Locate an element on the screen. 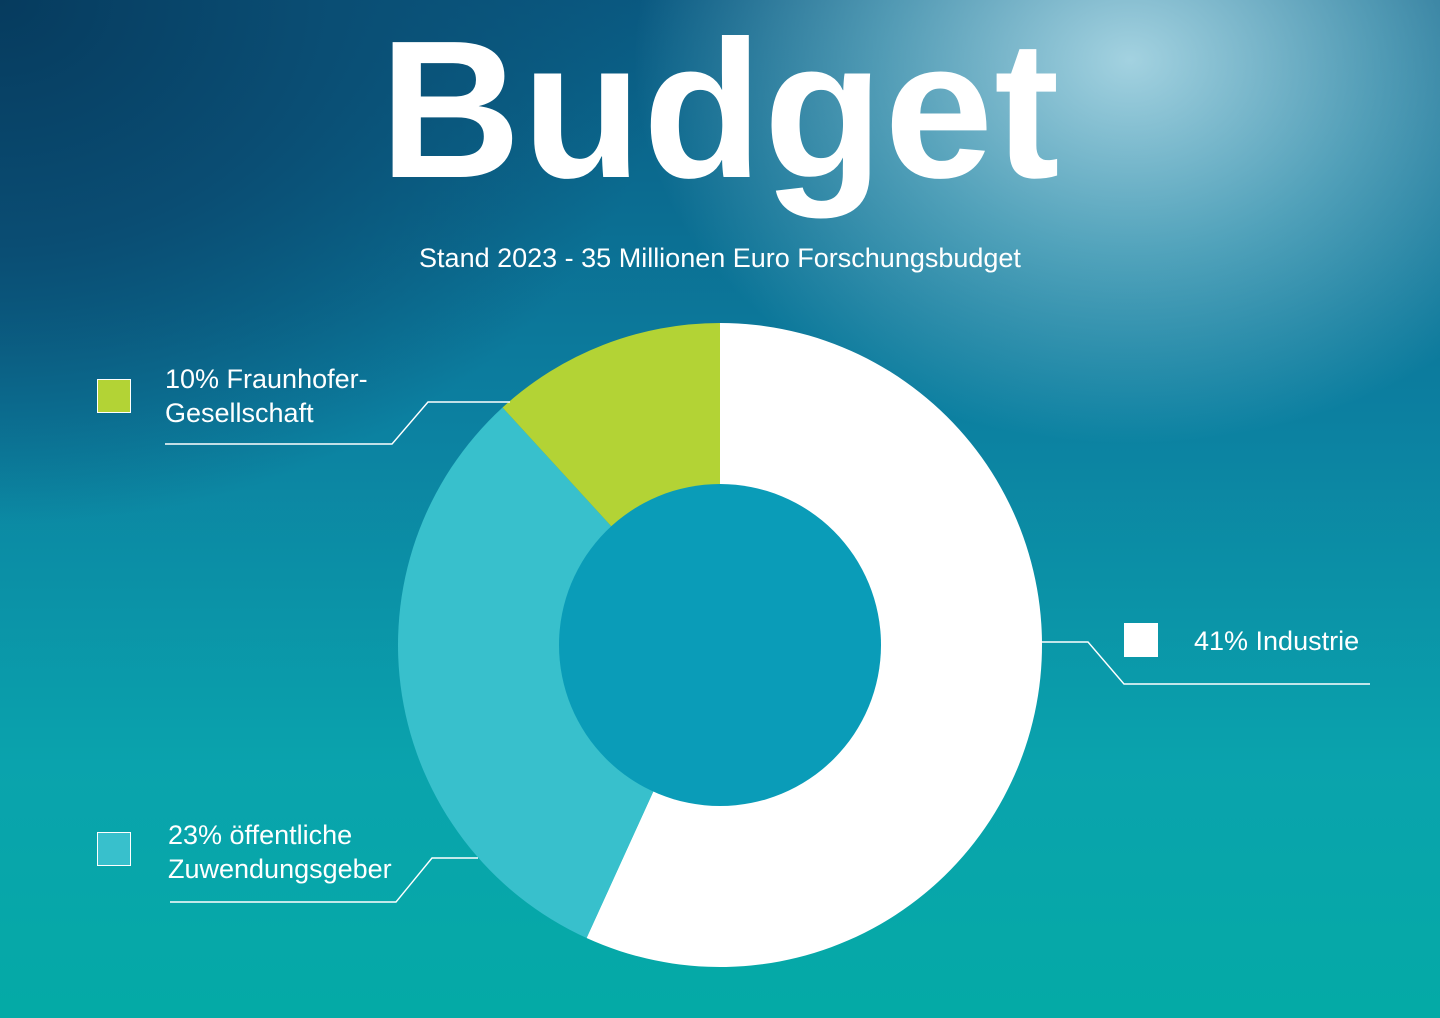  leader-line-industrie is located at coordinates (1205, 663).